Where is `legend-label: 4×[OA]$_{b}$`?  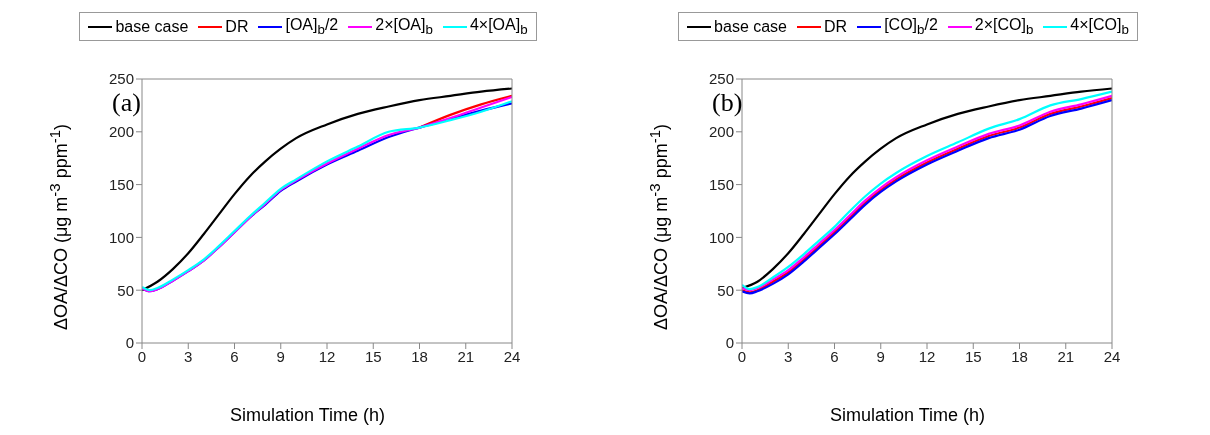 legend-label: 4×[OA]$_{b}$ is located at coordinates (498, 27).